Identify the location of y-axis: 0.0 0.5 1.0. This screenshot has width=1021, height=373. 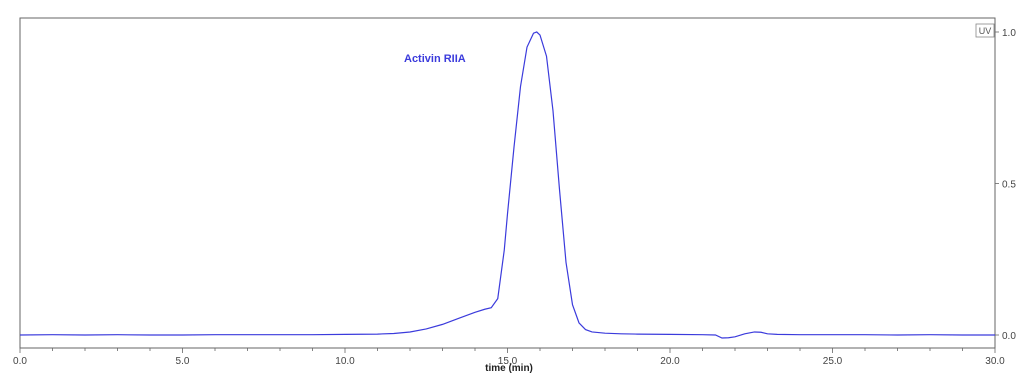
(1005, 185).